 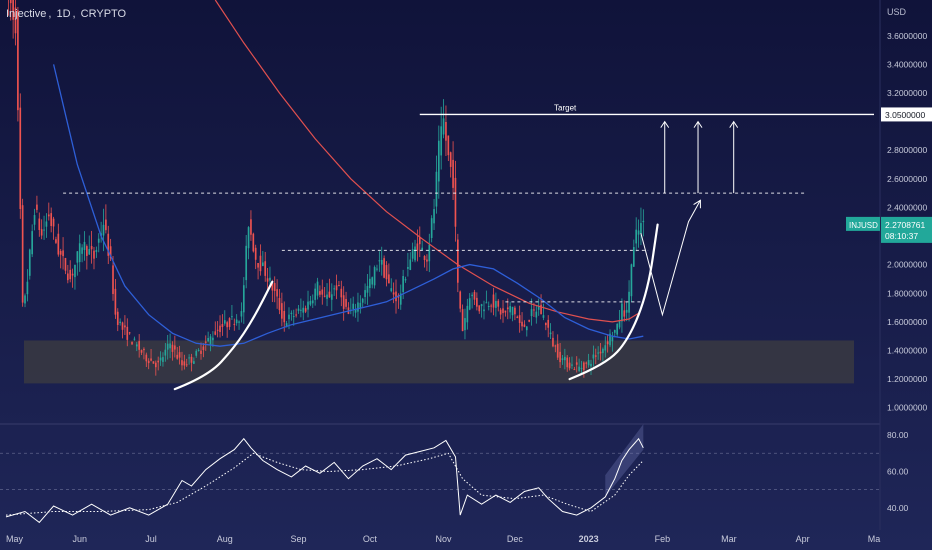 What do you see at coordinates (63, 14) in the screenshot?
I see `interval-label: 1D` at bounding box center [63, 14].